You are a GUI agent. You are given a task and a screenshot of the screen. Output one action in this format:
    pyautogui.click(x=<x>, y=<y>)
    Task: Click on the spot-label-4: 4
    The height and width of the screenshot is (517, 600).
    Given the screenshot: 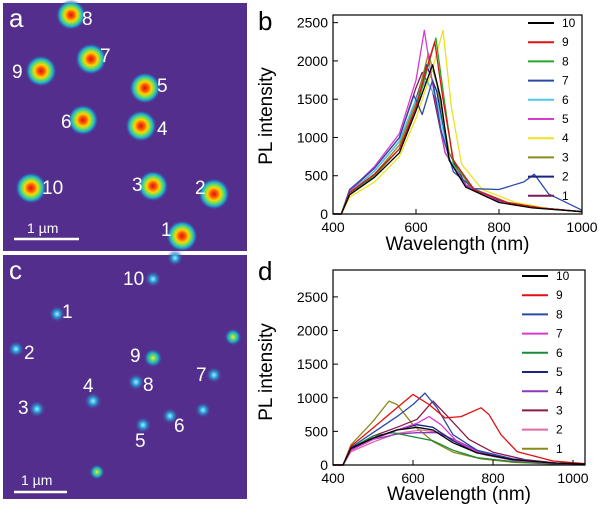 What is the action you would take?
    pyautogui.click(x=88, y=386)
    